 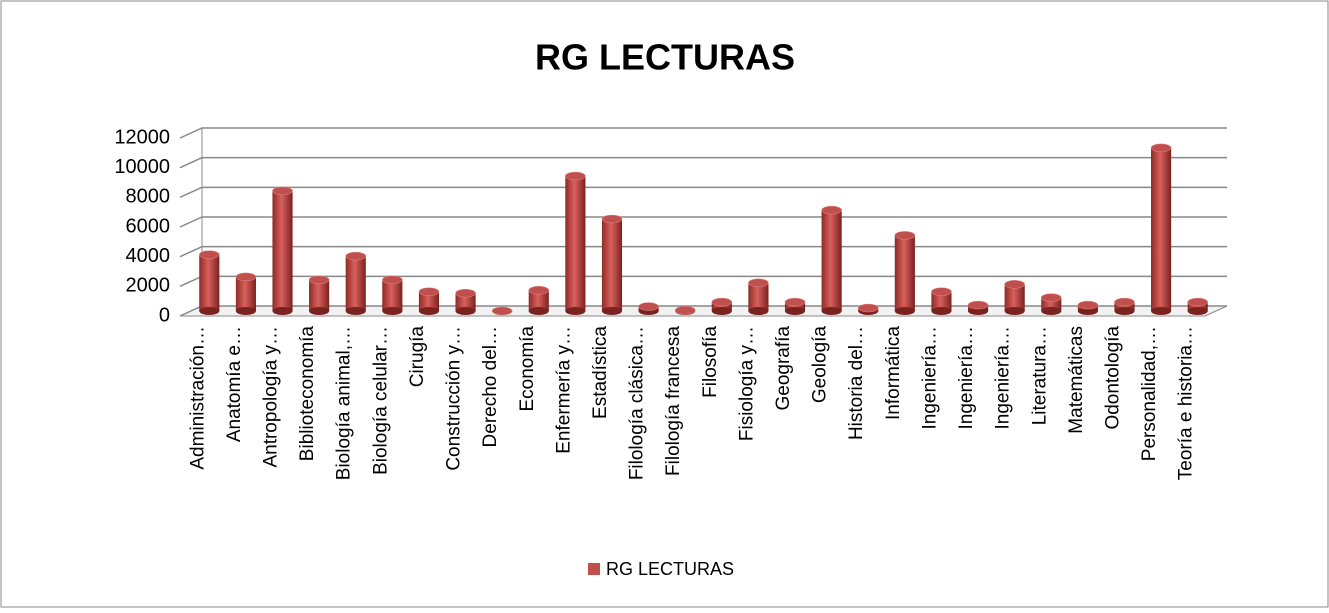 I want to click on legend-label: RG LECTURAS, so click(x=670, y=569).